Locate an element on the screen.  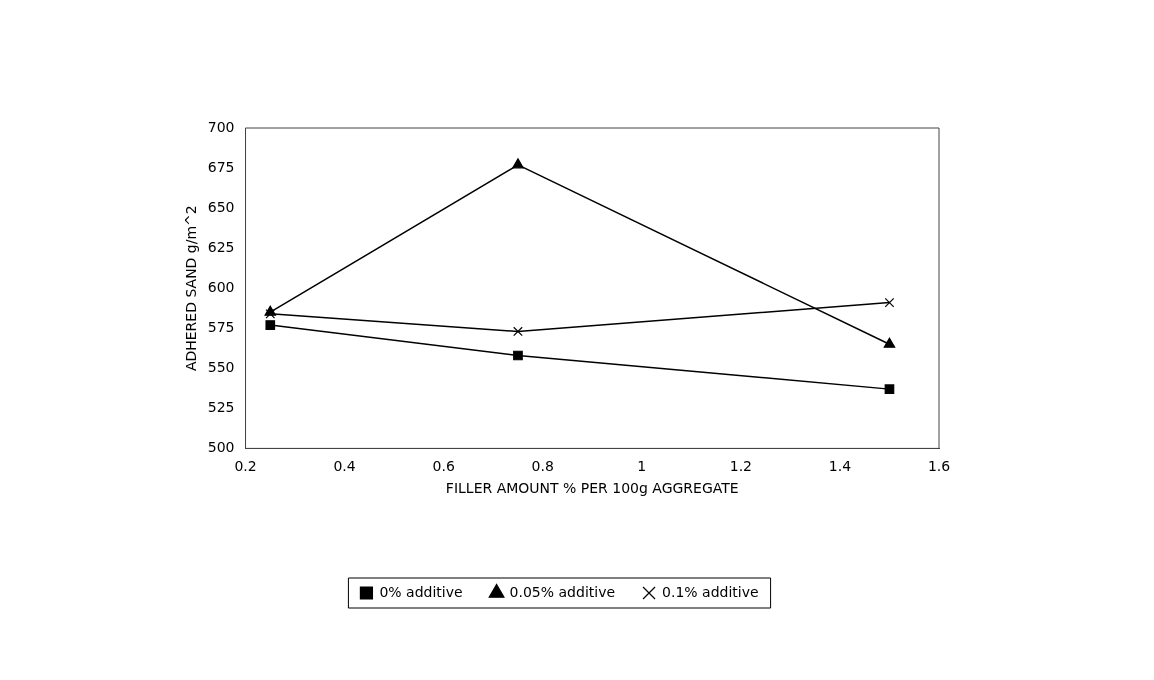
x-axis-title: FILLER AMOUNT % PER 100g AGGREGATE is located at coordinates (592, 488).